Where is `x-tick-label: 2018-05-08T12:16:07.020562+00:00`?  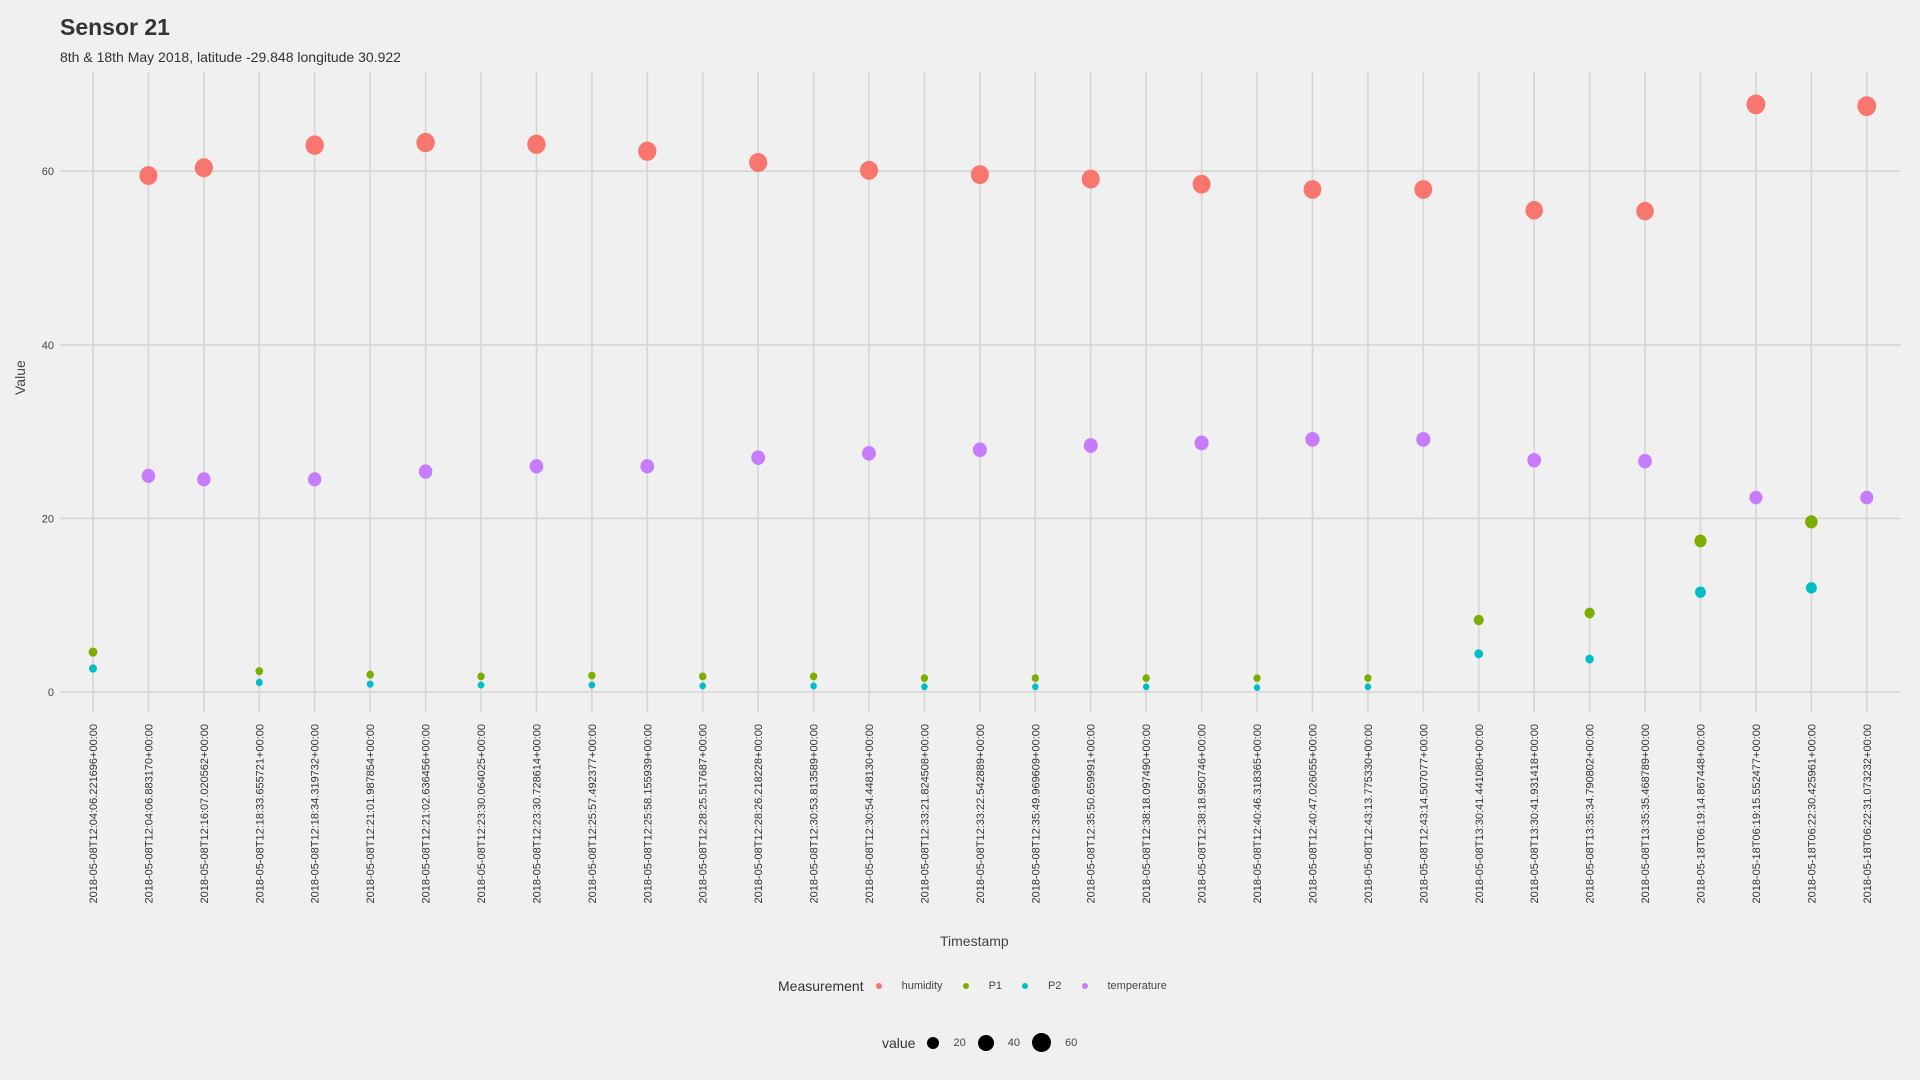 x-tick-label: 2018-05-08T12:16:07.020562+00:00 is located at coordinates (205, 814).